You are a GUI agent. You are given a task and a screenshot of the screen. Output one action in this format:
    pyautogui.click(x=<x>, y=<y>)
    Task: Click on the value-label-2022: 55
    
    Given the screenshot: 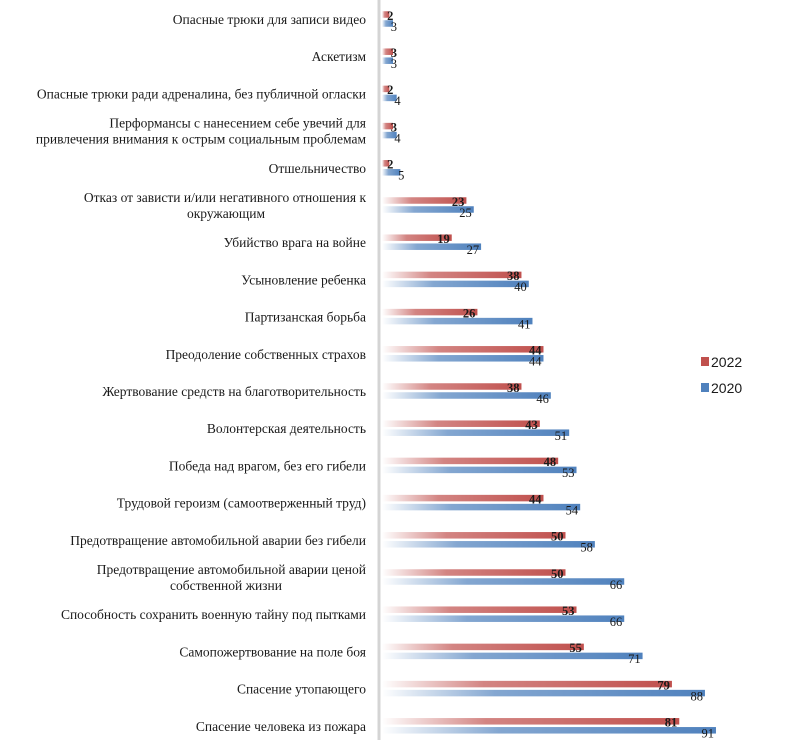 What is the action you would take?
    pyautogui.click(x=575, y=648)
    